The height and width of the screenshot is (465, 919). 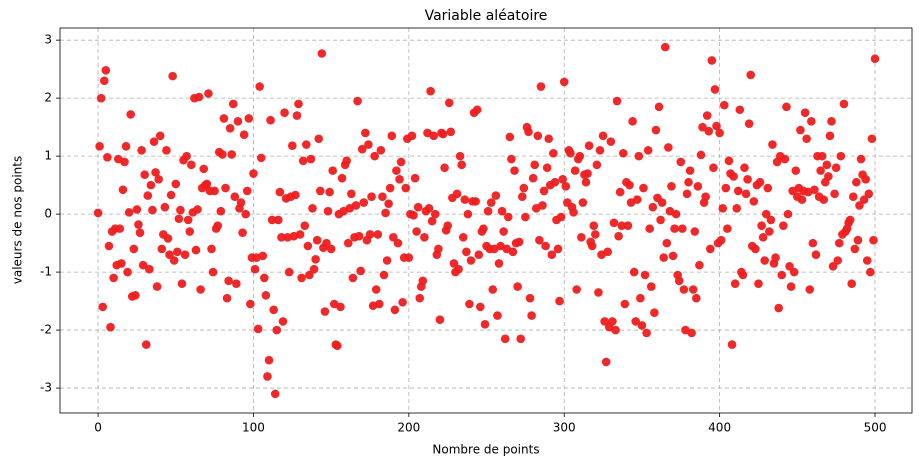 What do you see at coordinates (46, 330) in the screenshot?
I see `y-tick-label: -2` at bounding box center [46, 330].